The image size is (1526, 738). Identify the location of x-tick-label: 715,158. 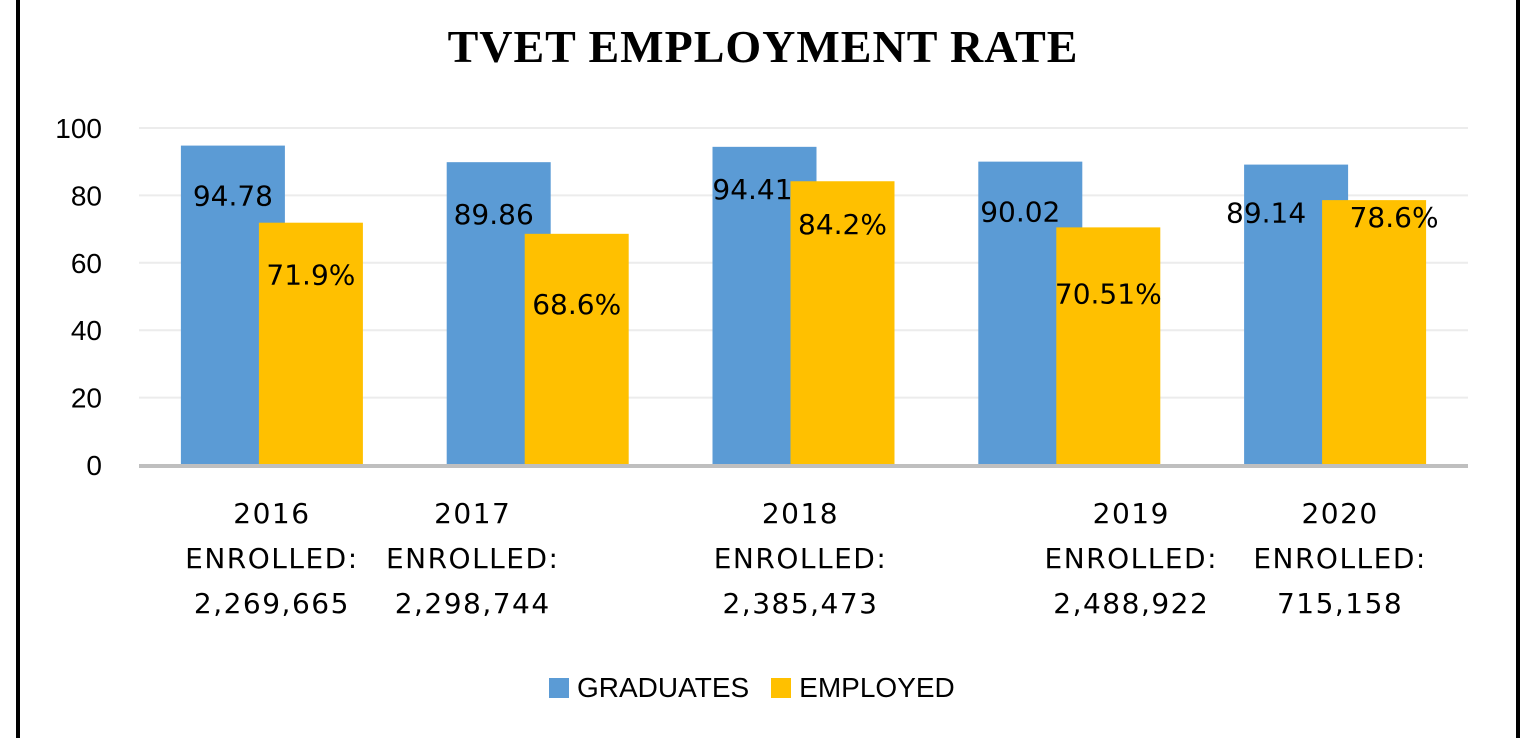
(1340, 603).